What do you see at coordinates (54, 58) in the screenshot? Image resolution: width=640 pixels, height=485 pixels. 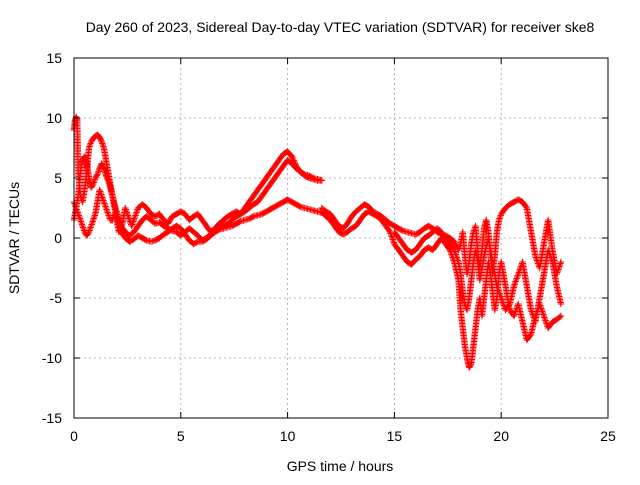 I see `y-tick-label: 15` at bounding box center [54, 58].